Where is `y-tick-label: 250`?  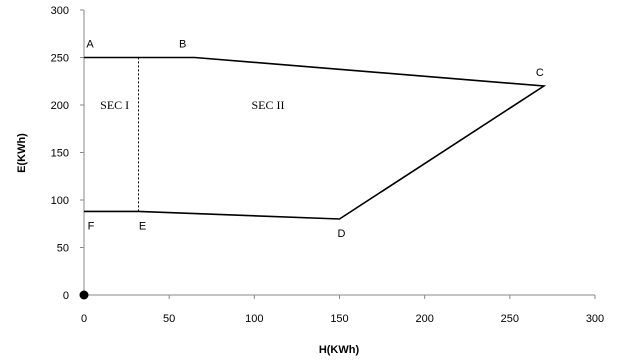 y-tick-label: 250 is located at coordinates (60, 59).